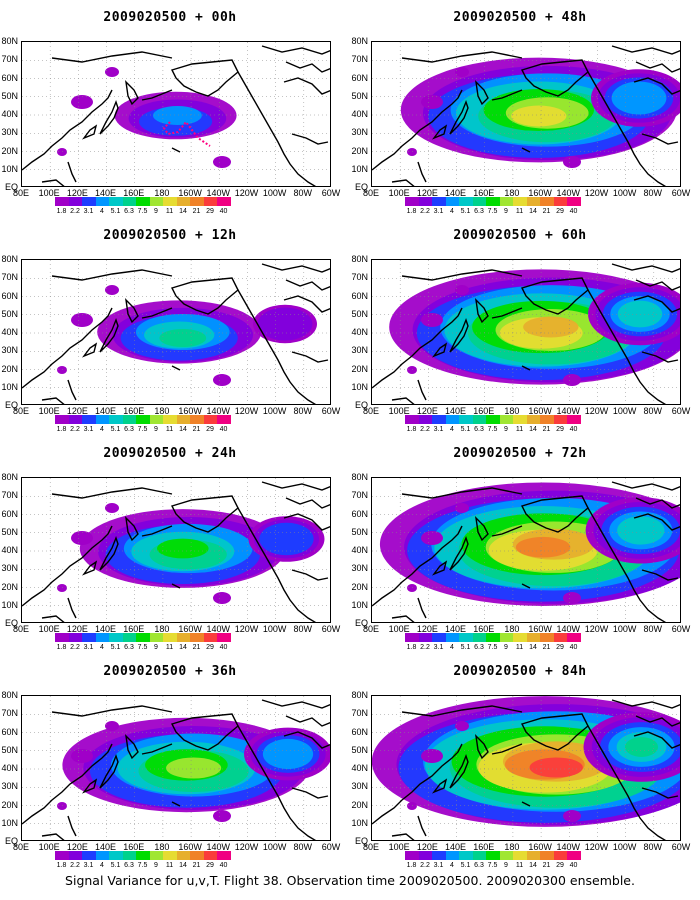  I want to click on longitude-label: 100E, so click(49, 847).